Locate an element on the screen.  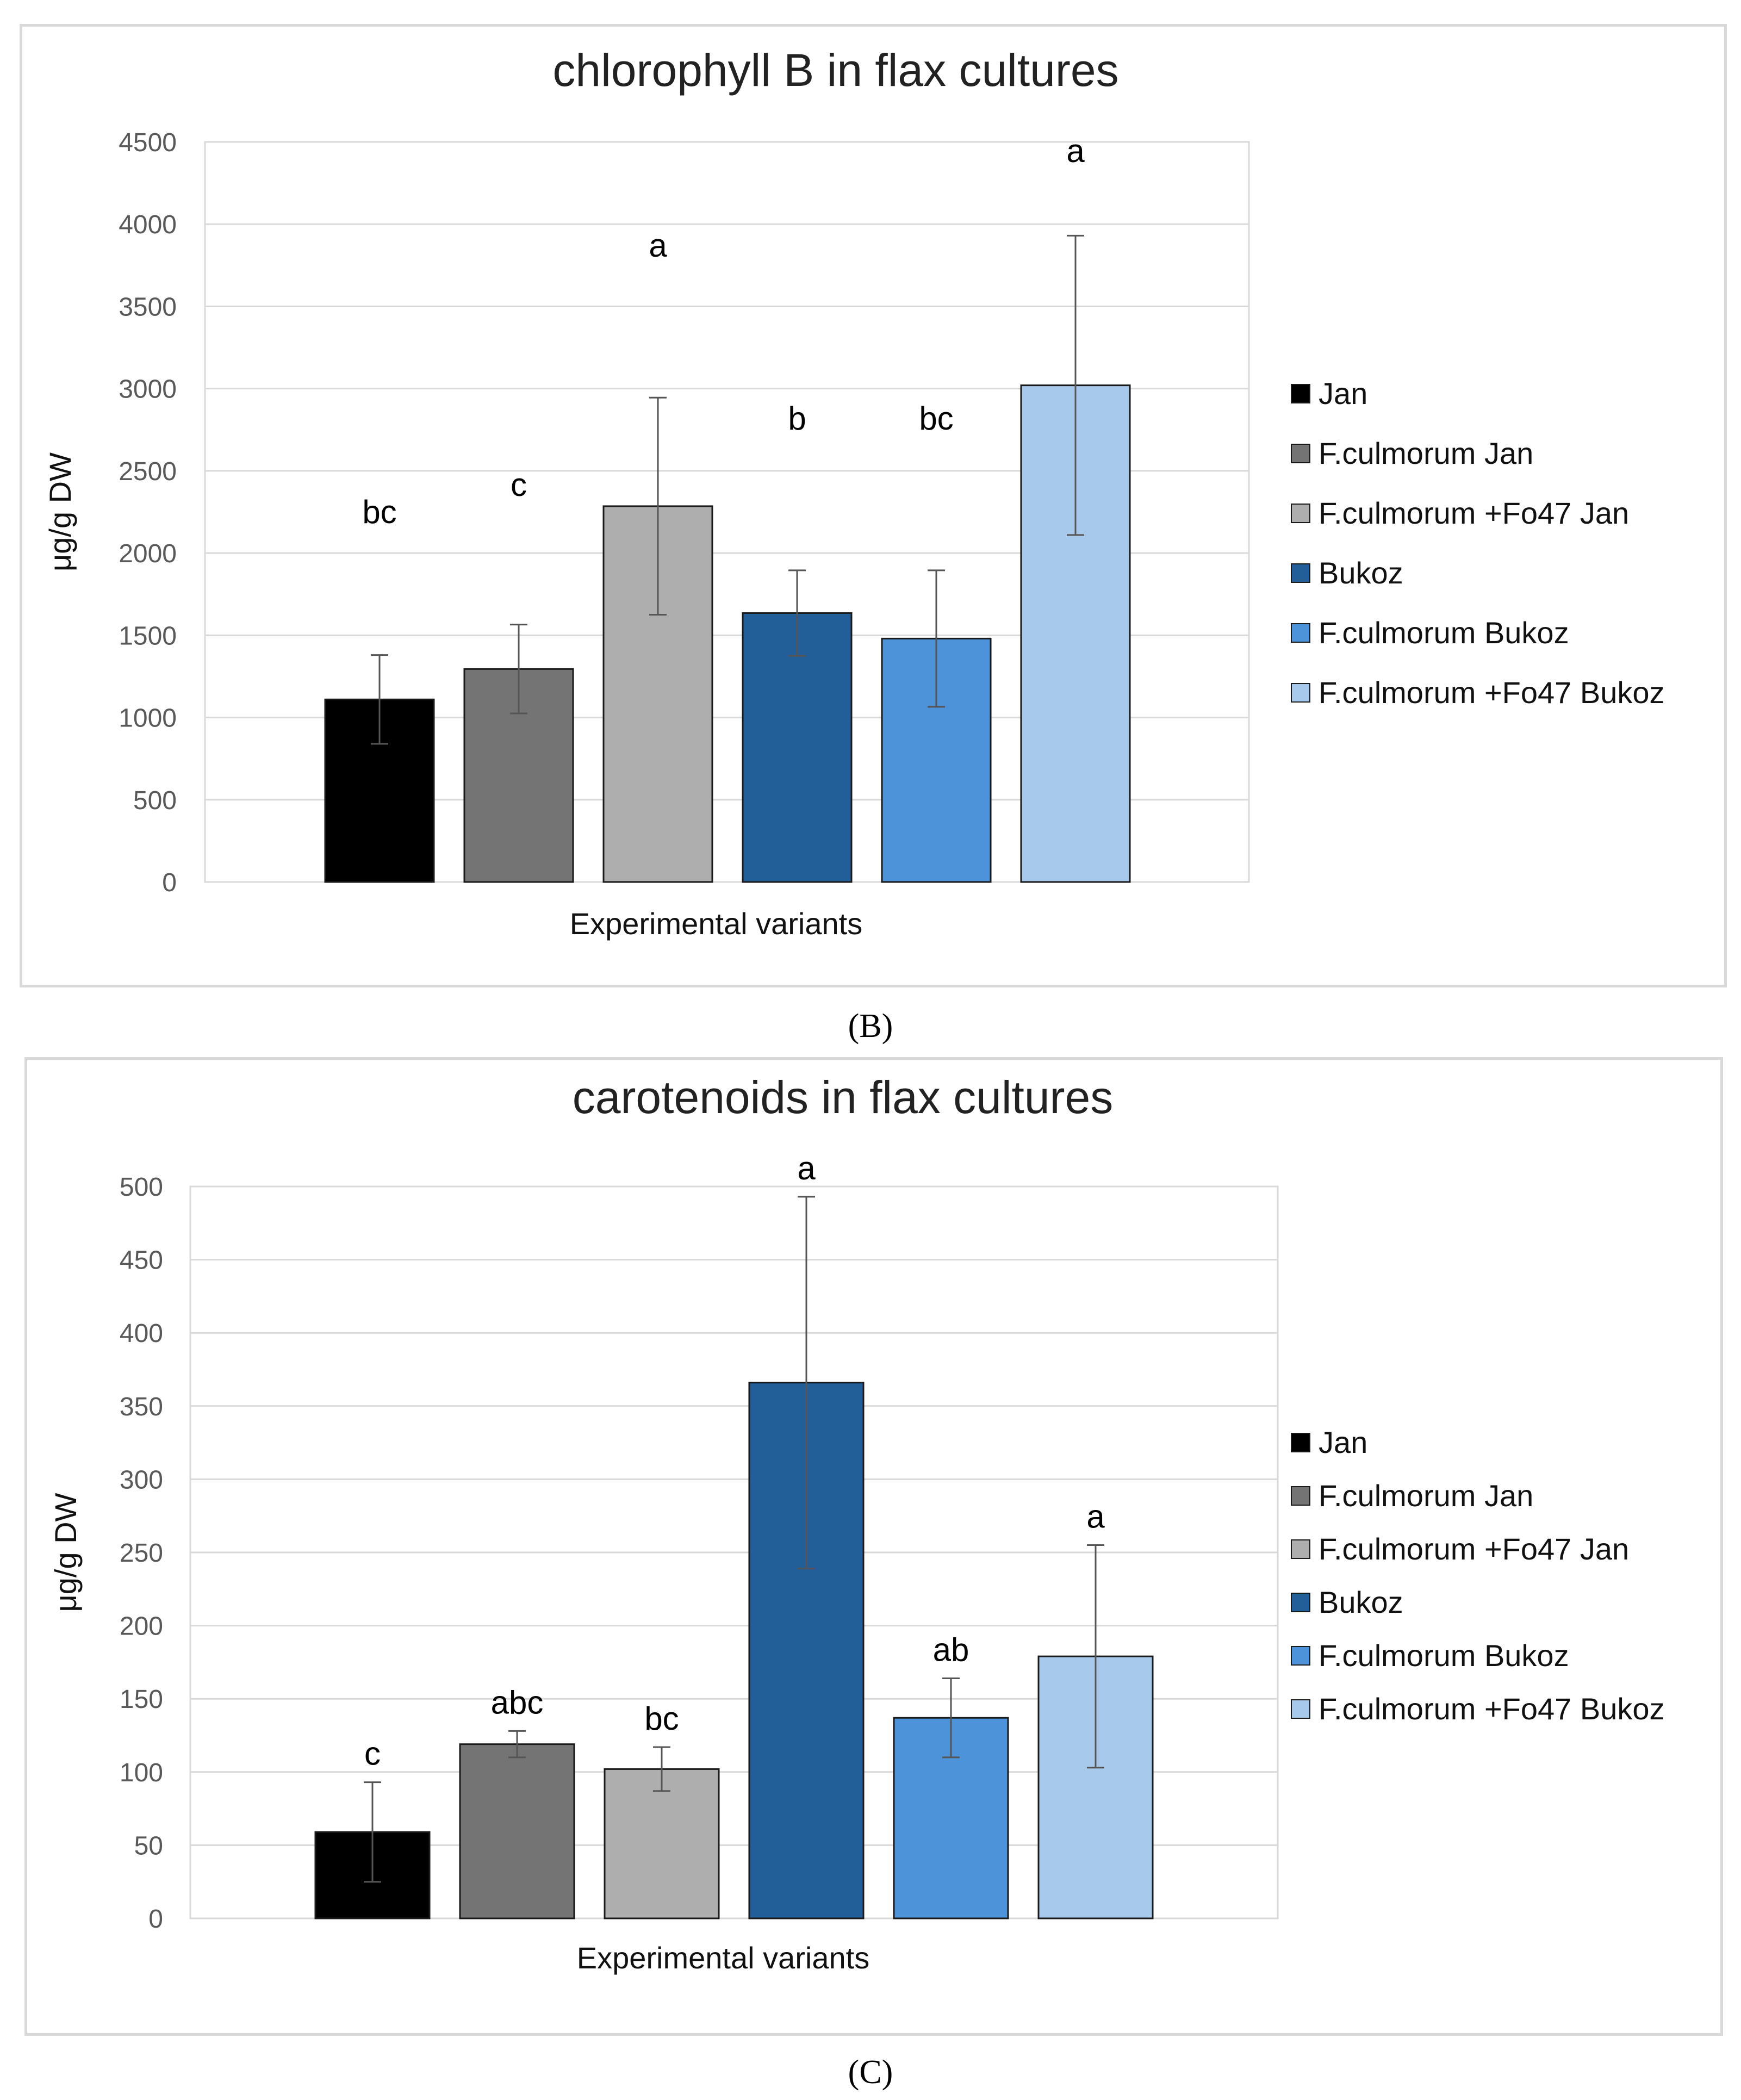
significance-letter: b is located at coordinates (797, 419).